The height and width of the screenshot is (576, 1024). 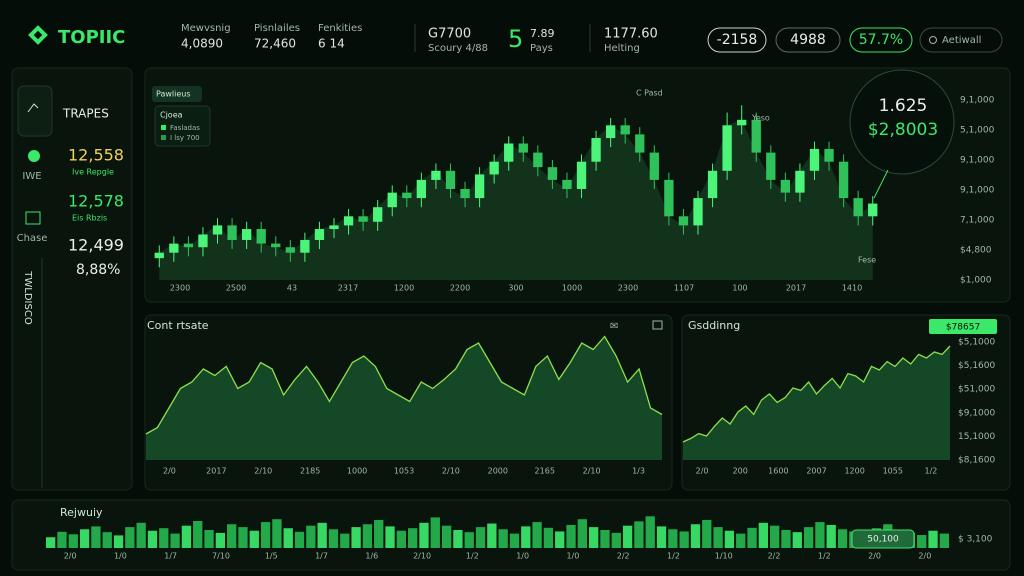 What do you see at coordinates (31, 176) in the screenshot?
I see `icon-label: IWE` at bounding box center [31, 176].